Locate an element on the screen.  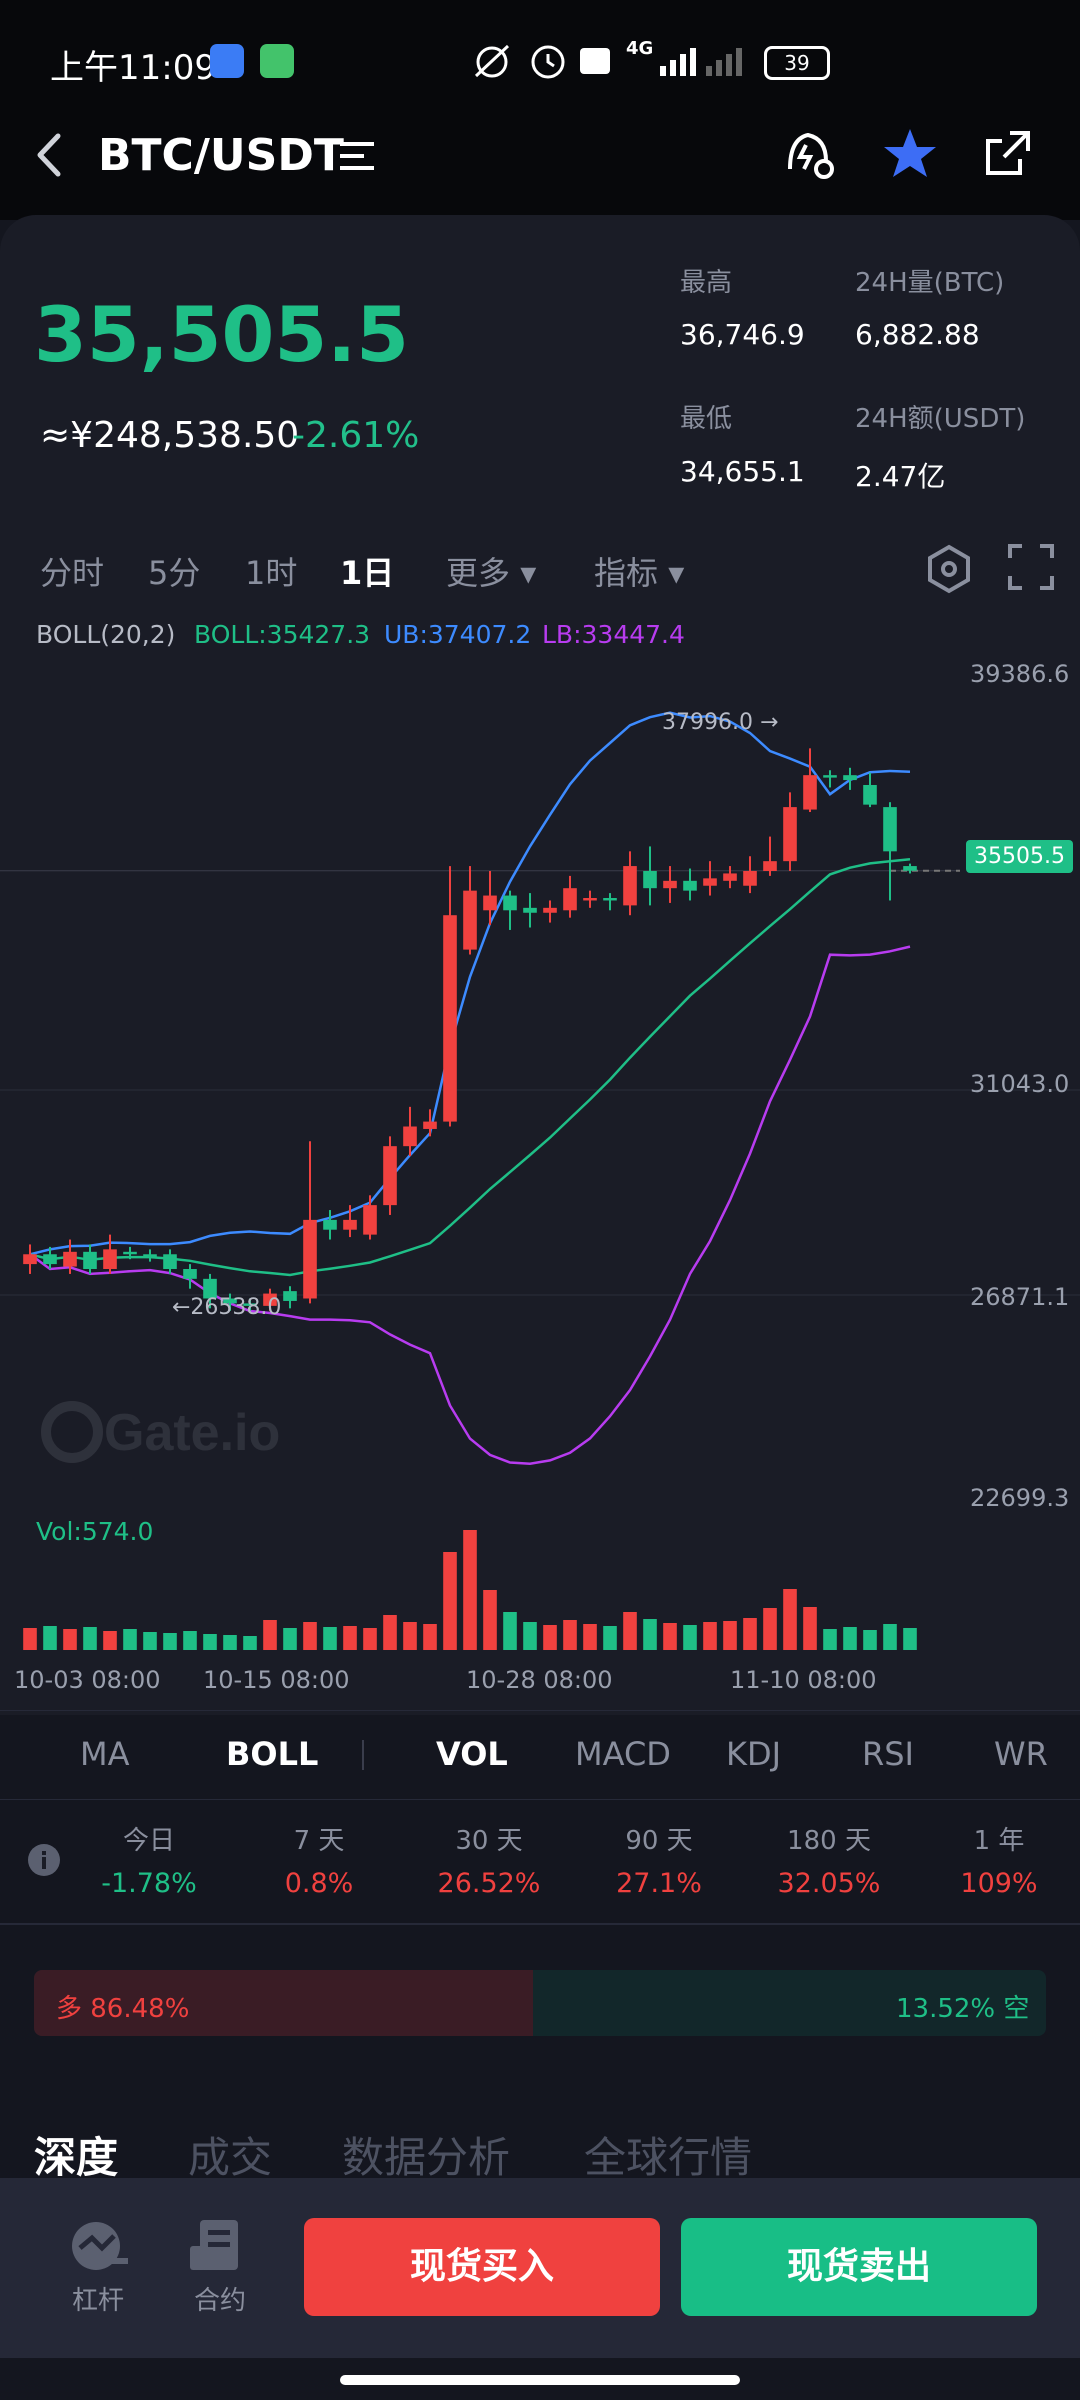
max-price-marker: 37996.0 → is located at coordinates (720, 722).